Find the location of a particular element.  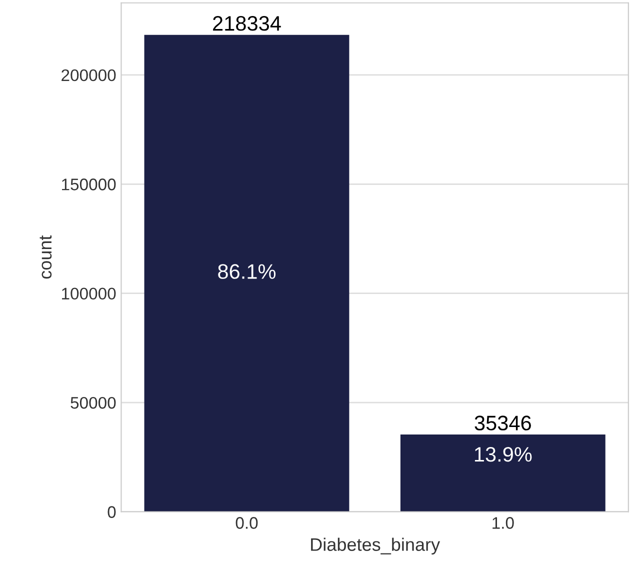

annotation: 86.1% is located at coordinates (247, 271).